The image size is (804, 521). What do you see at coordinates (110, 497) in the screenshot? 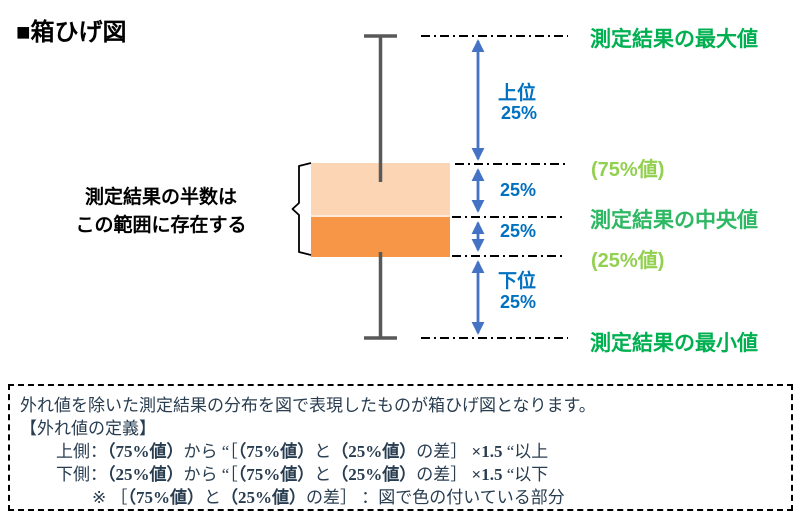
I see `note-line-segment: ※ ［` at bounding box center [110, 497].